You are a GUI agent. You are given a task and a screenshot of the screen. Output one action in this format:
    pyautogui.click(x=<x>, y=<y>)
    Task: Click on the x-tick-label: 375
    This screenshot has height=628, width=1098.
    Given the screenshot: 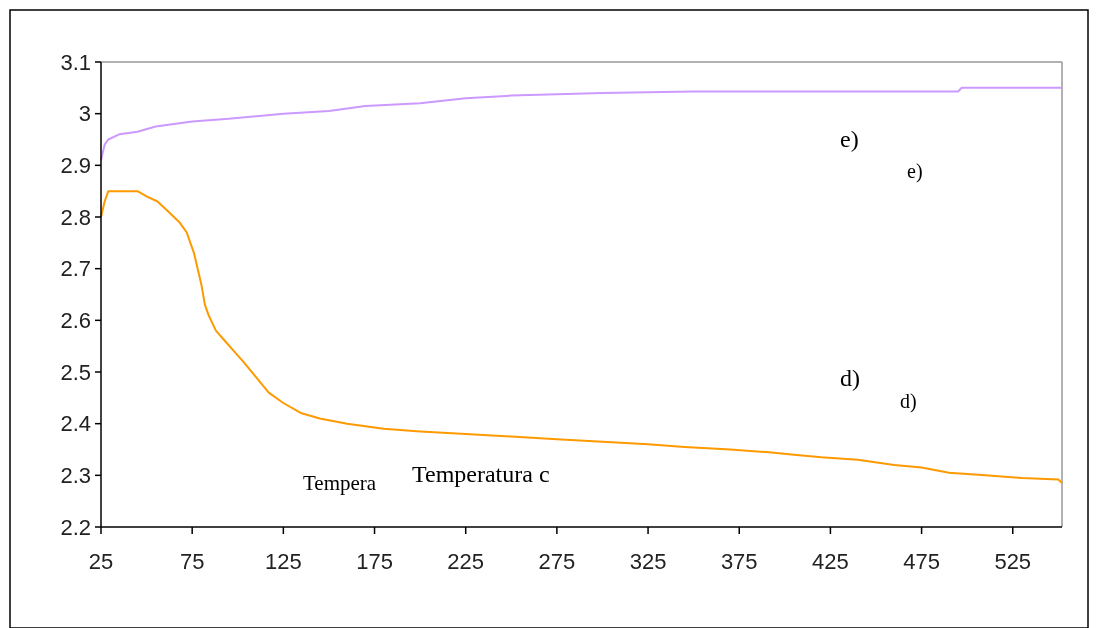 What is the action you would take?
    pyautogui.click(x=739, y=561)
    